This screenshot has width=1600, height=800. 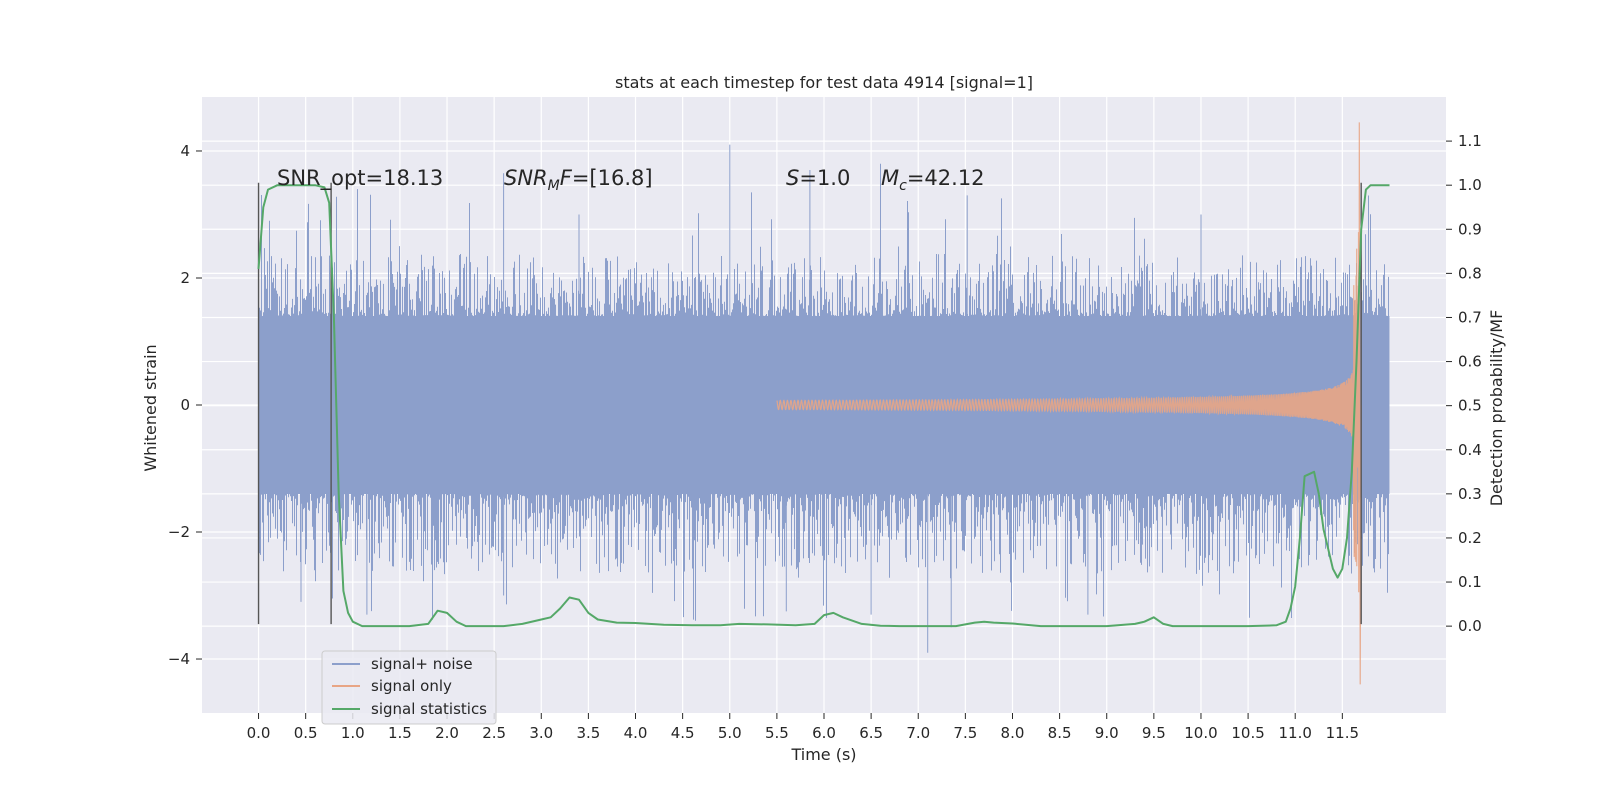 What do you see at coordinates (1470, 406) in the screenshot?
I see `y2-tick-label: 0.5` at bounding box center [1470, 406].